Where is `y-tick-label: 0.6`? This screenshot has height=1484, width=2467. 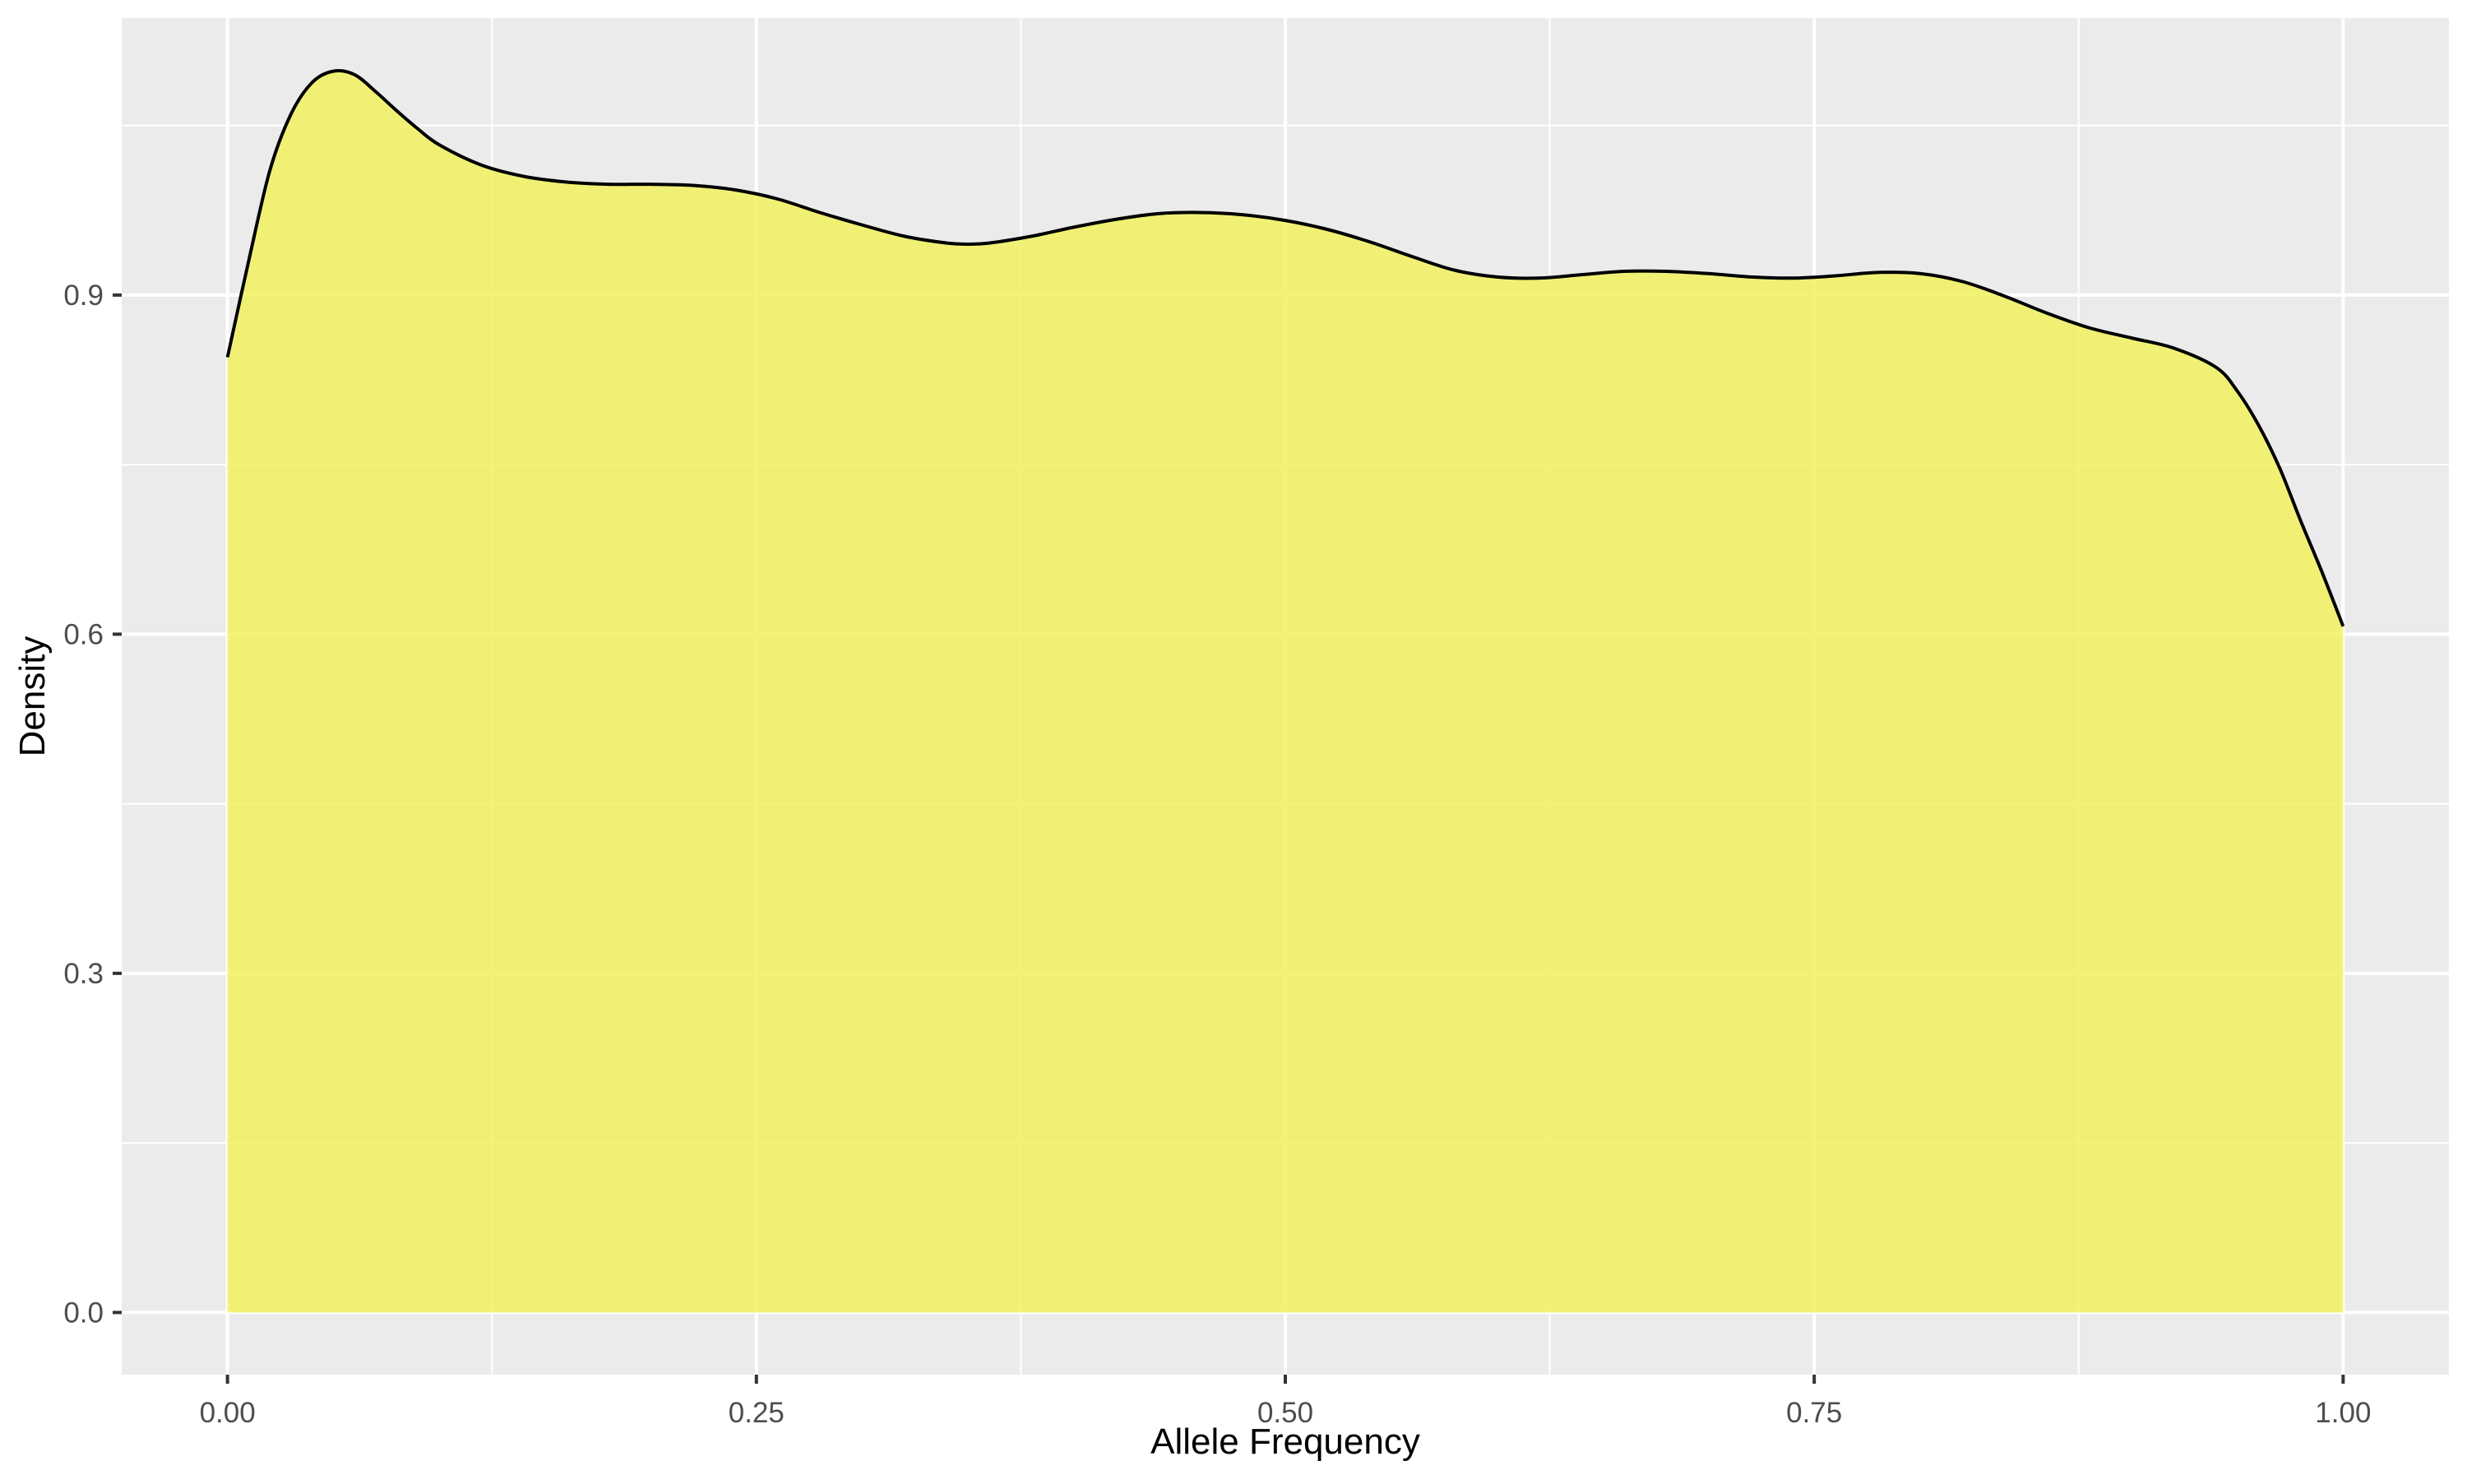 y-tick-label: 0.6 is located at coordinates (84, 634).